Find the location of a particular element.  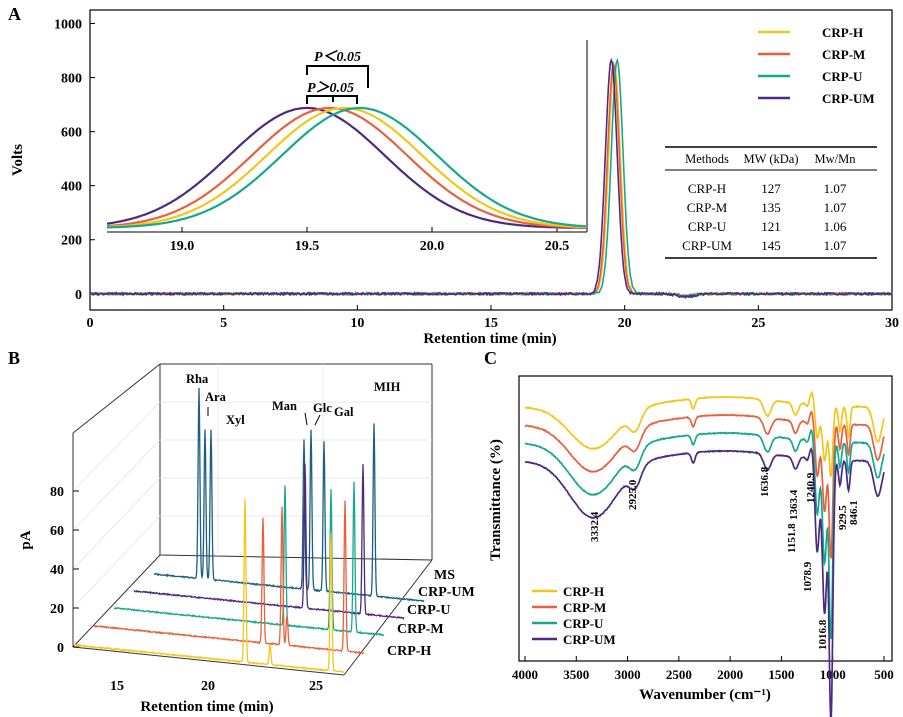

peak-label: Glc is located at coordinates (322, 408).